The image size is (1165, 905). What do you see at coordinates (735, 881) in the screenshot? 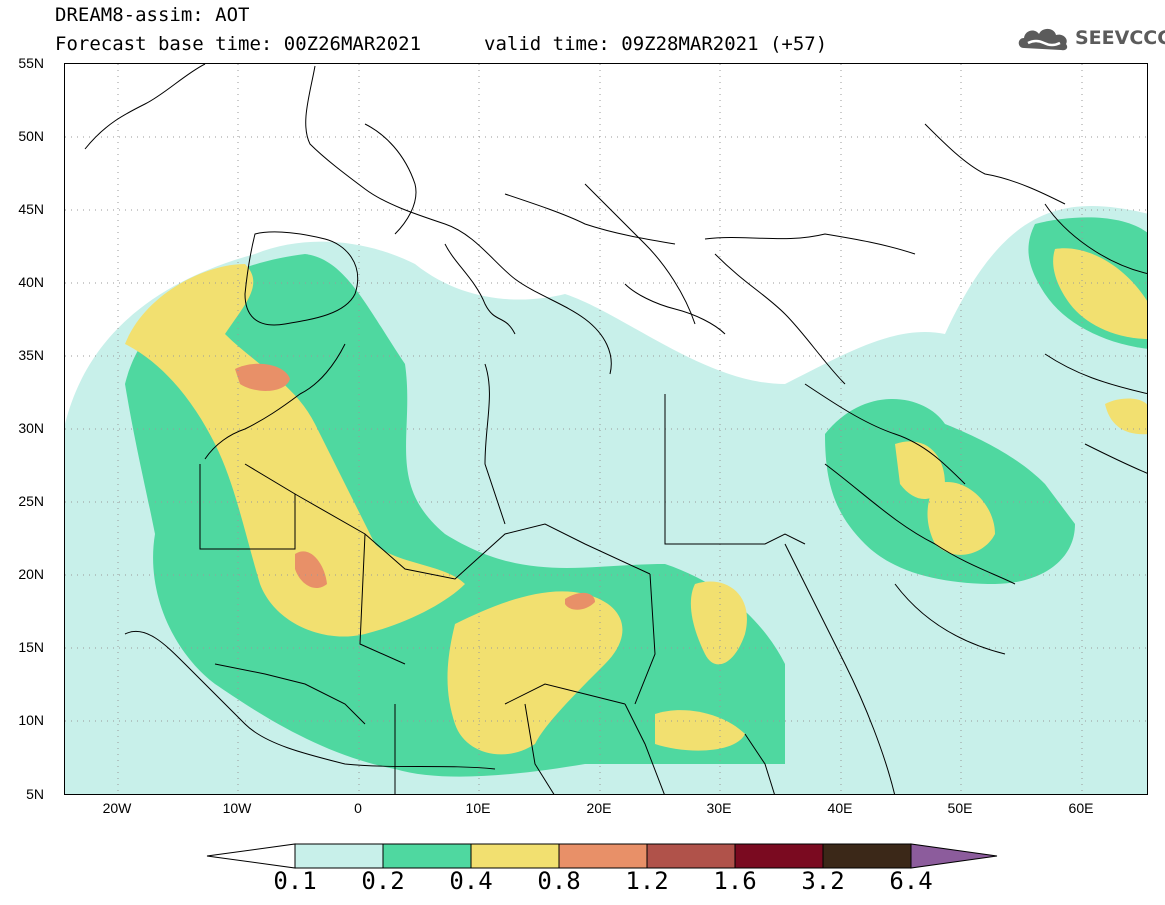
I see `colorbar-label: 1.6` at bounding box center [735, 881].